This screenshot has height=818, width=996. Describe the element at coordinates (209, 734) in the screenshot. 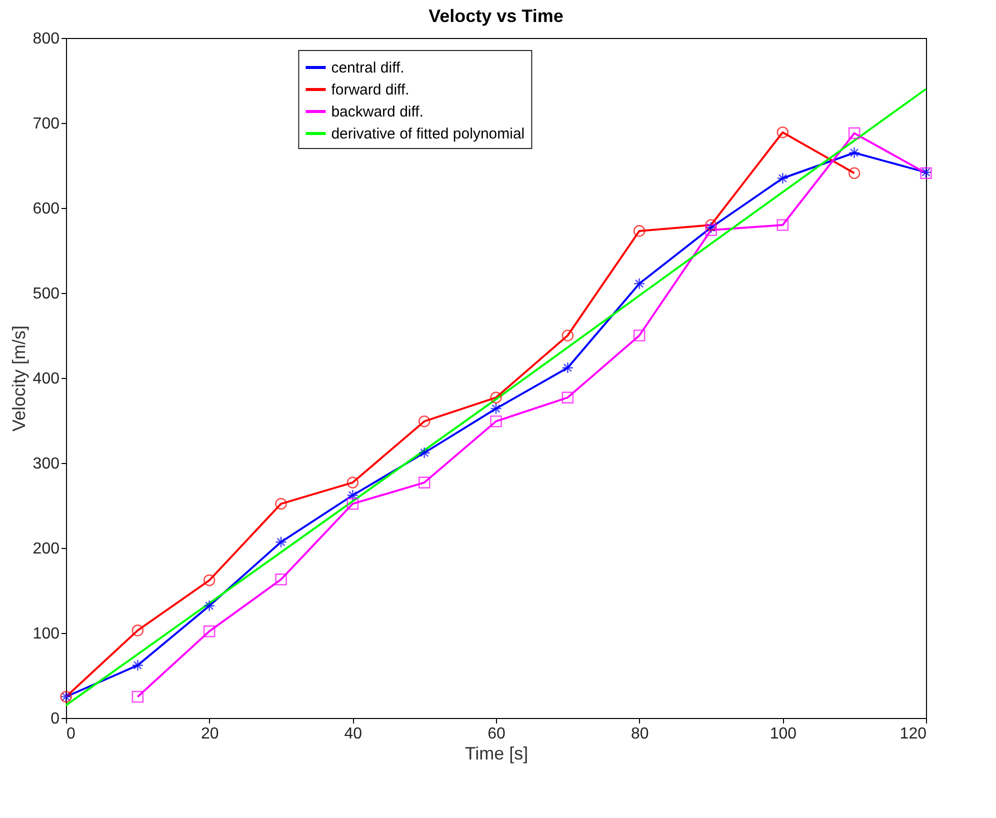

I see `x-tick-label: 20` at that location.